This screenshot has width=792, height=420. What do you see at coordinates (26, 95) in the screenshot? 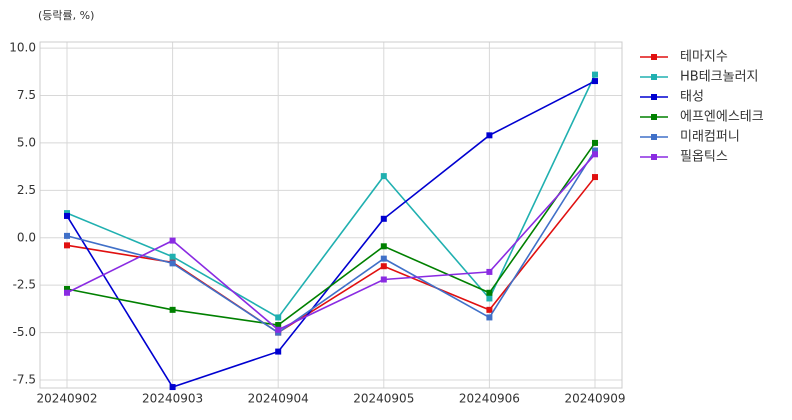
I see `y-tick-label: 7.5` at bounding box center [26, 95].